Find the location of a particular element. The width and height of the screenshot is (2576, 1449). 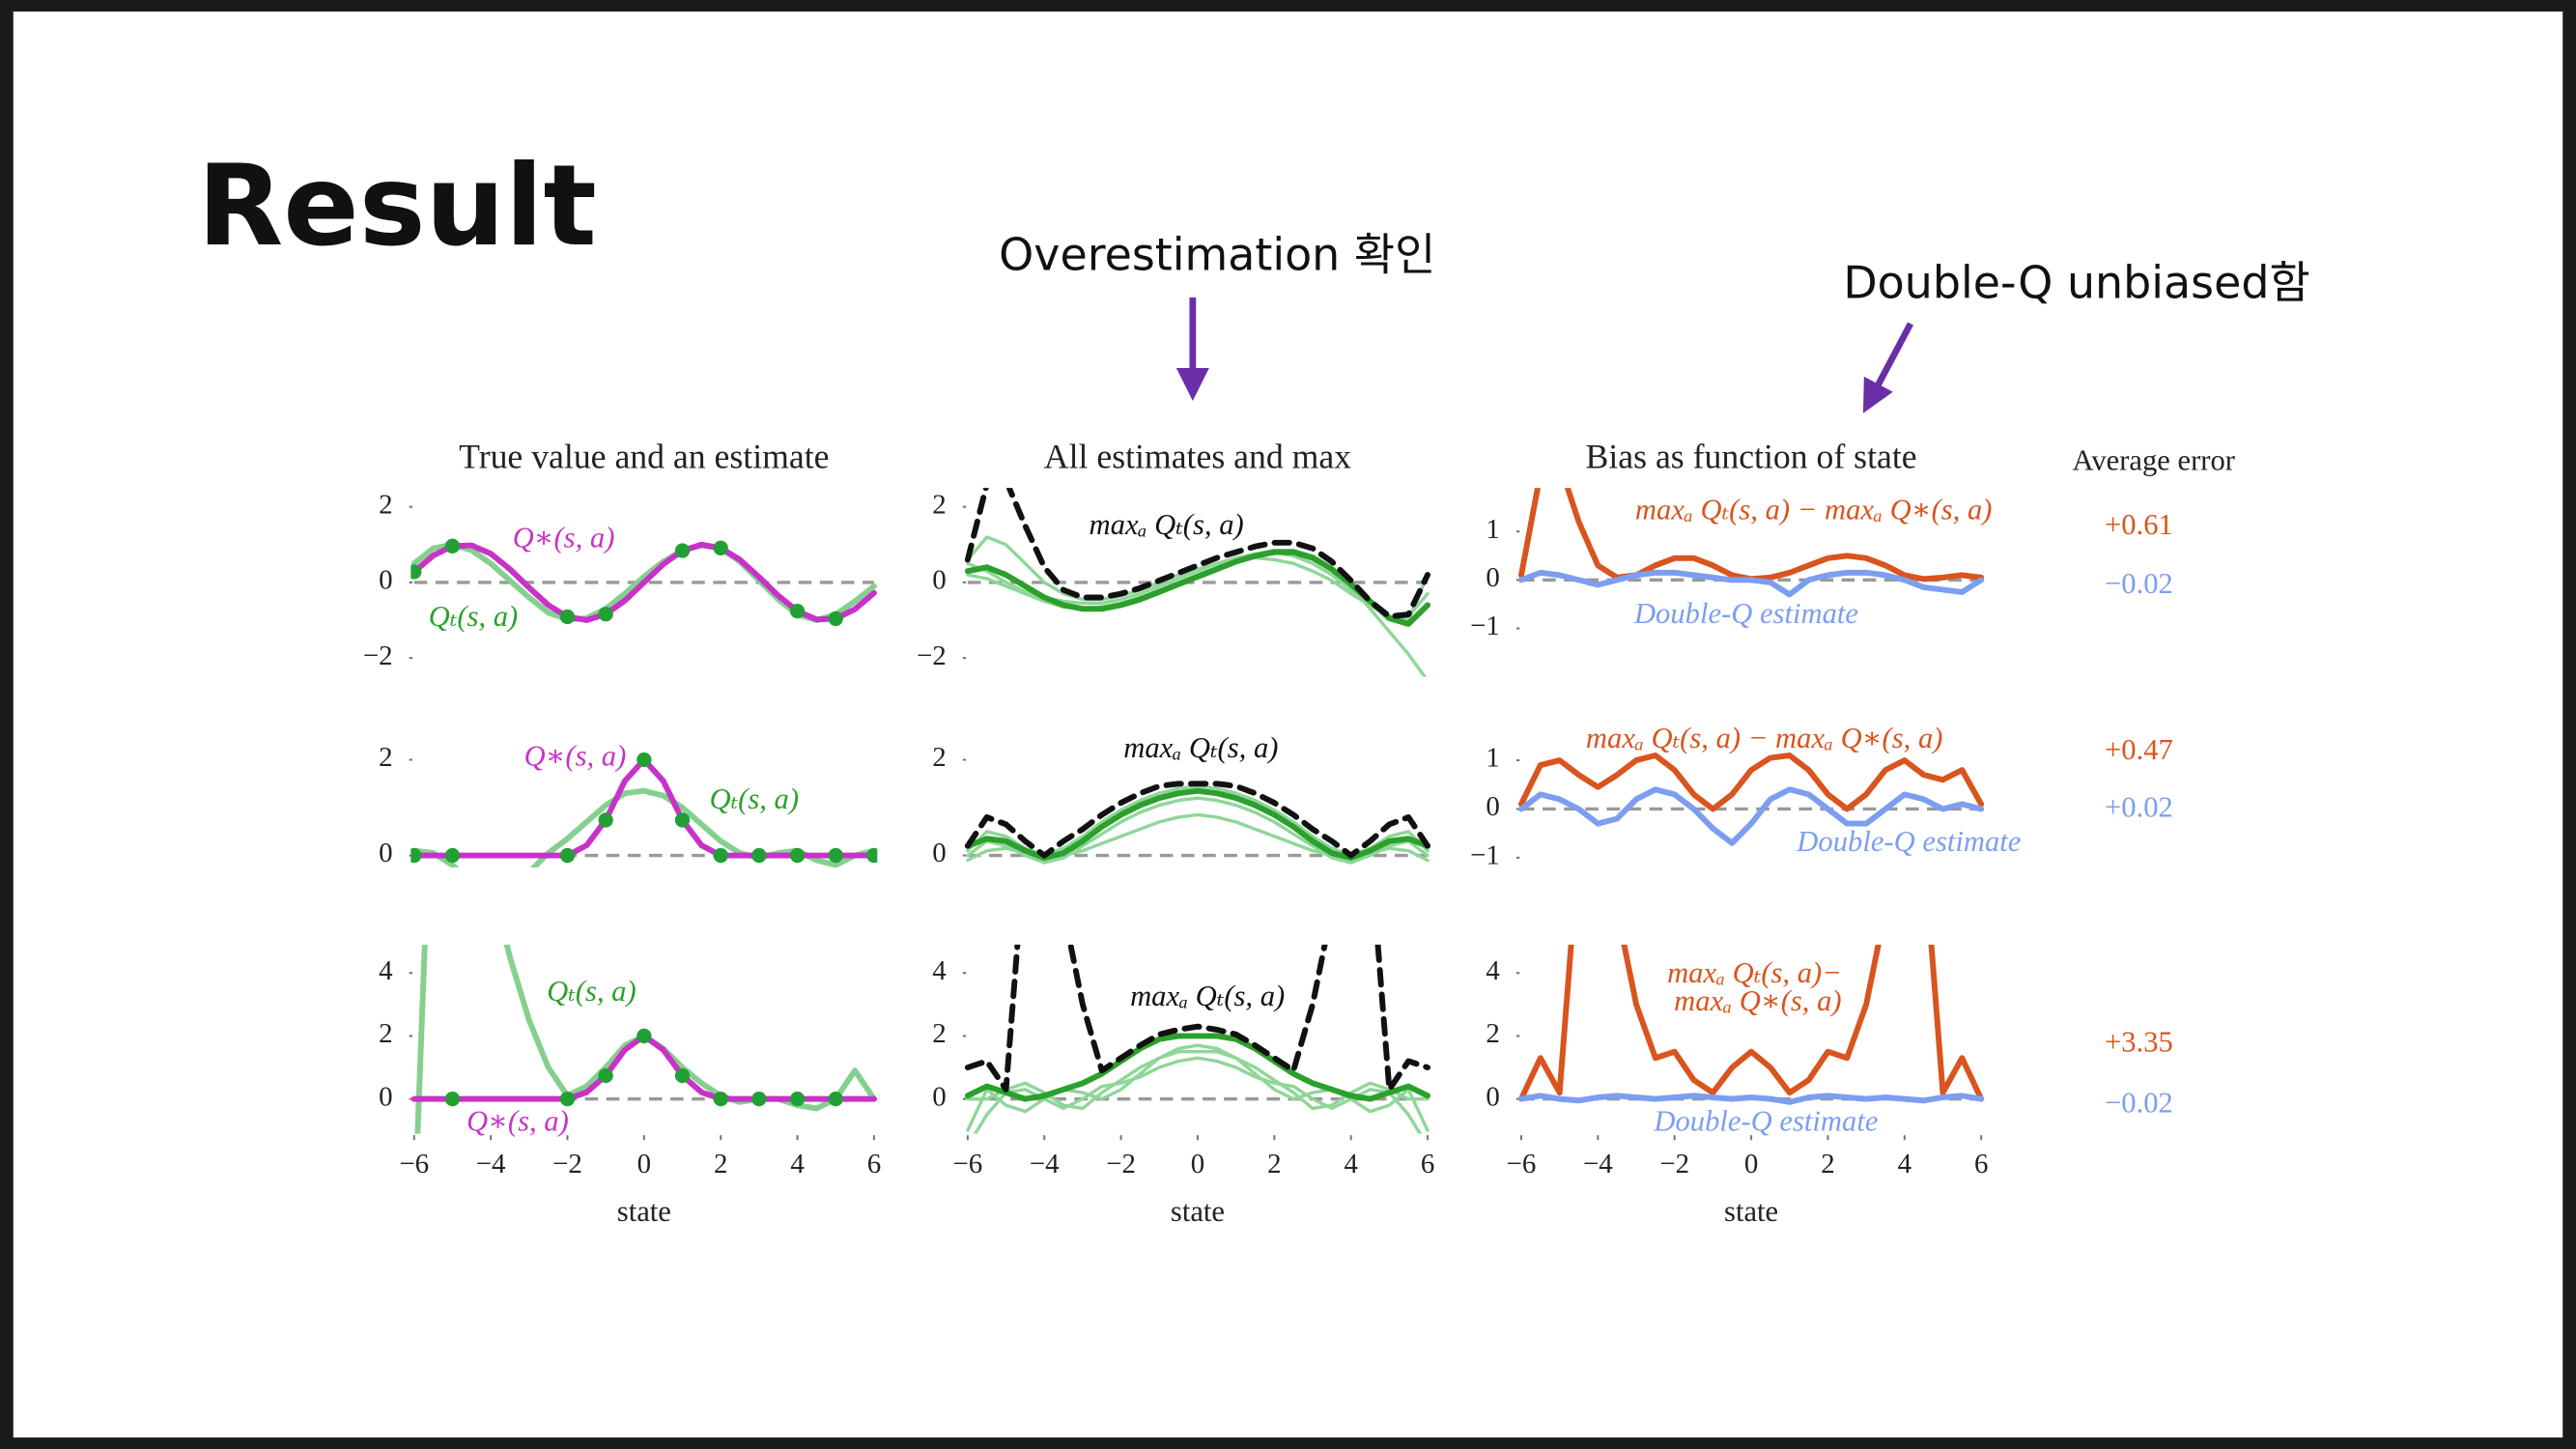

annotation: Overestimation 확인 is located at coordinates (1217, 255).